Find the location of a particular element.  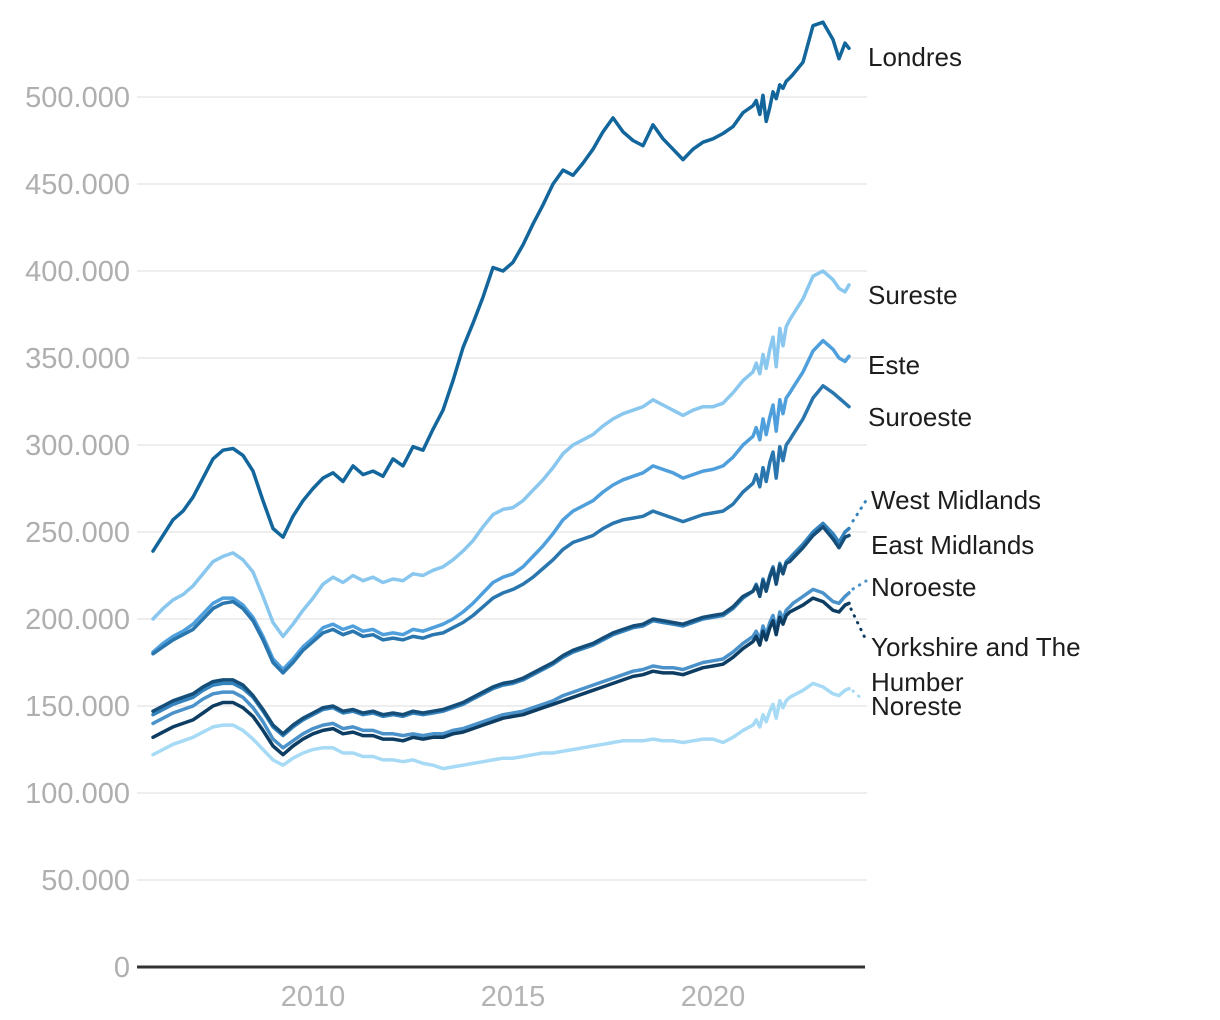

series-label-west-midlands: West Midlands is located at coordinates (956, 500).